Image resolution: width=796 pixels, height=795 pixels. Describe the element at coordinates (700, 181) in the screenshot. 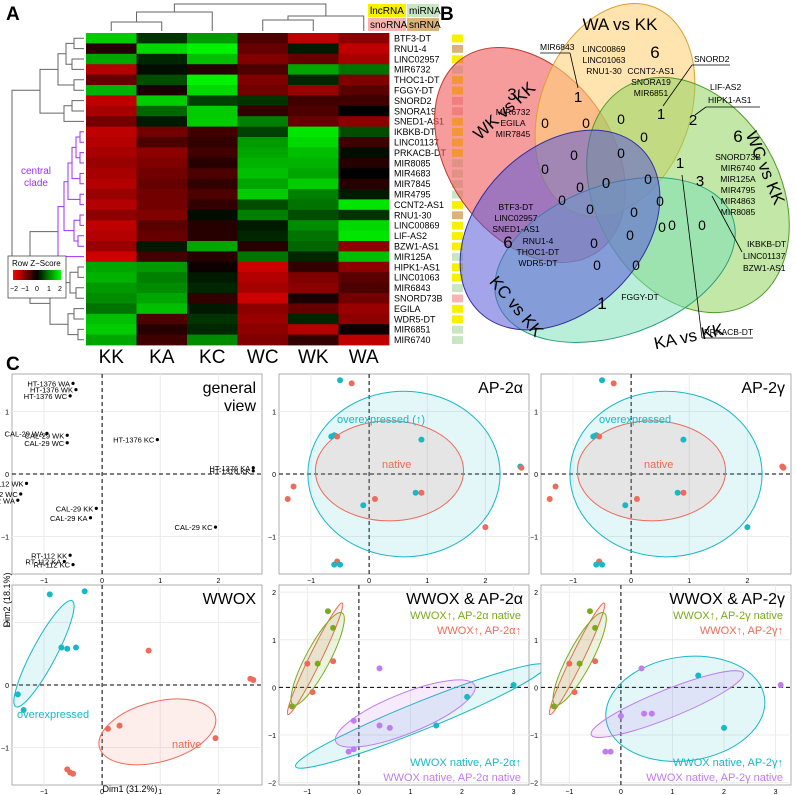

I see `venn-count-wc-ka: 3` at that location.